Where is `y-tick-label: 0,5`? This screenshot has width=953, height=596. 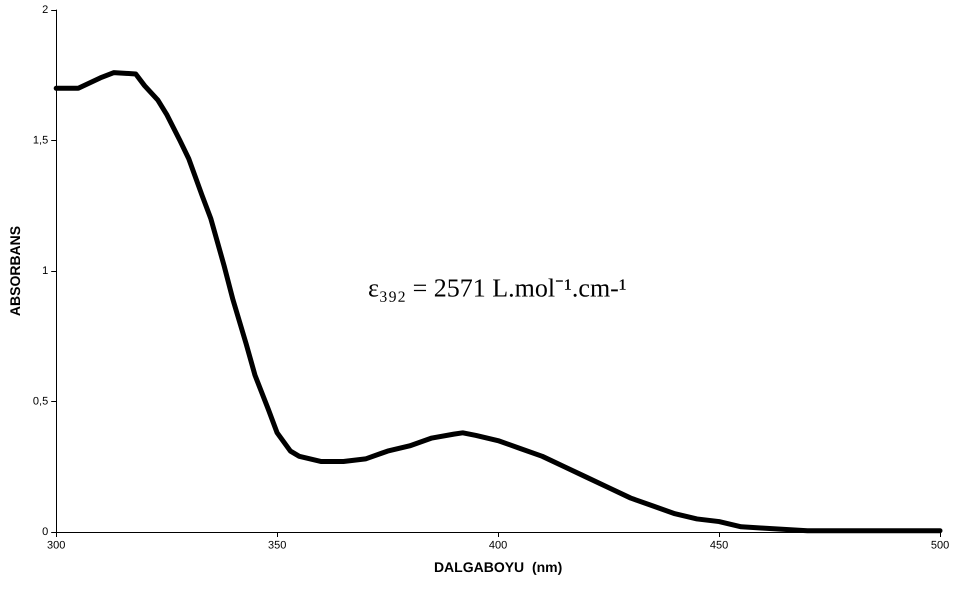 y-tick-label: 0,5 is located at coordinates (40, 402).